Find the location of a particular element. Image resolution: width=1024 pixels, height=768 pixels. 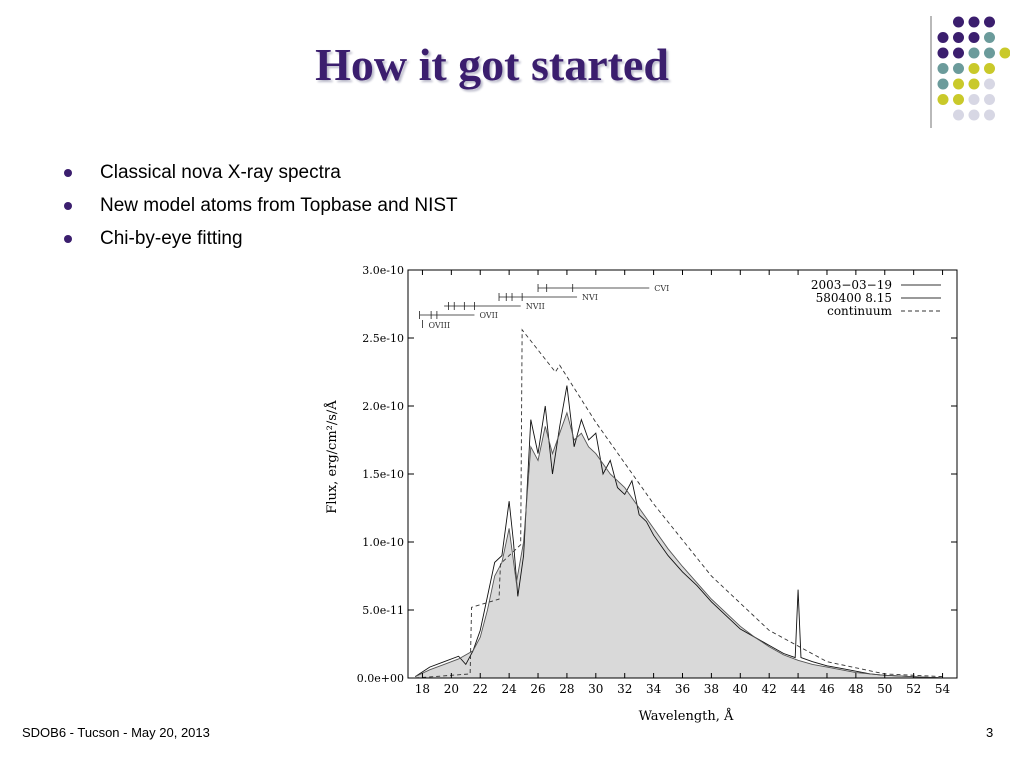

bullet-item-3: Chi-by-eye fitting is located at coordinates (261, 240).